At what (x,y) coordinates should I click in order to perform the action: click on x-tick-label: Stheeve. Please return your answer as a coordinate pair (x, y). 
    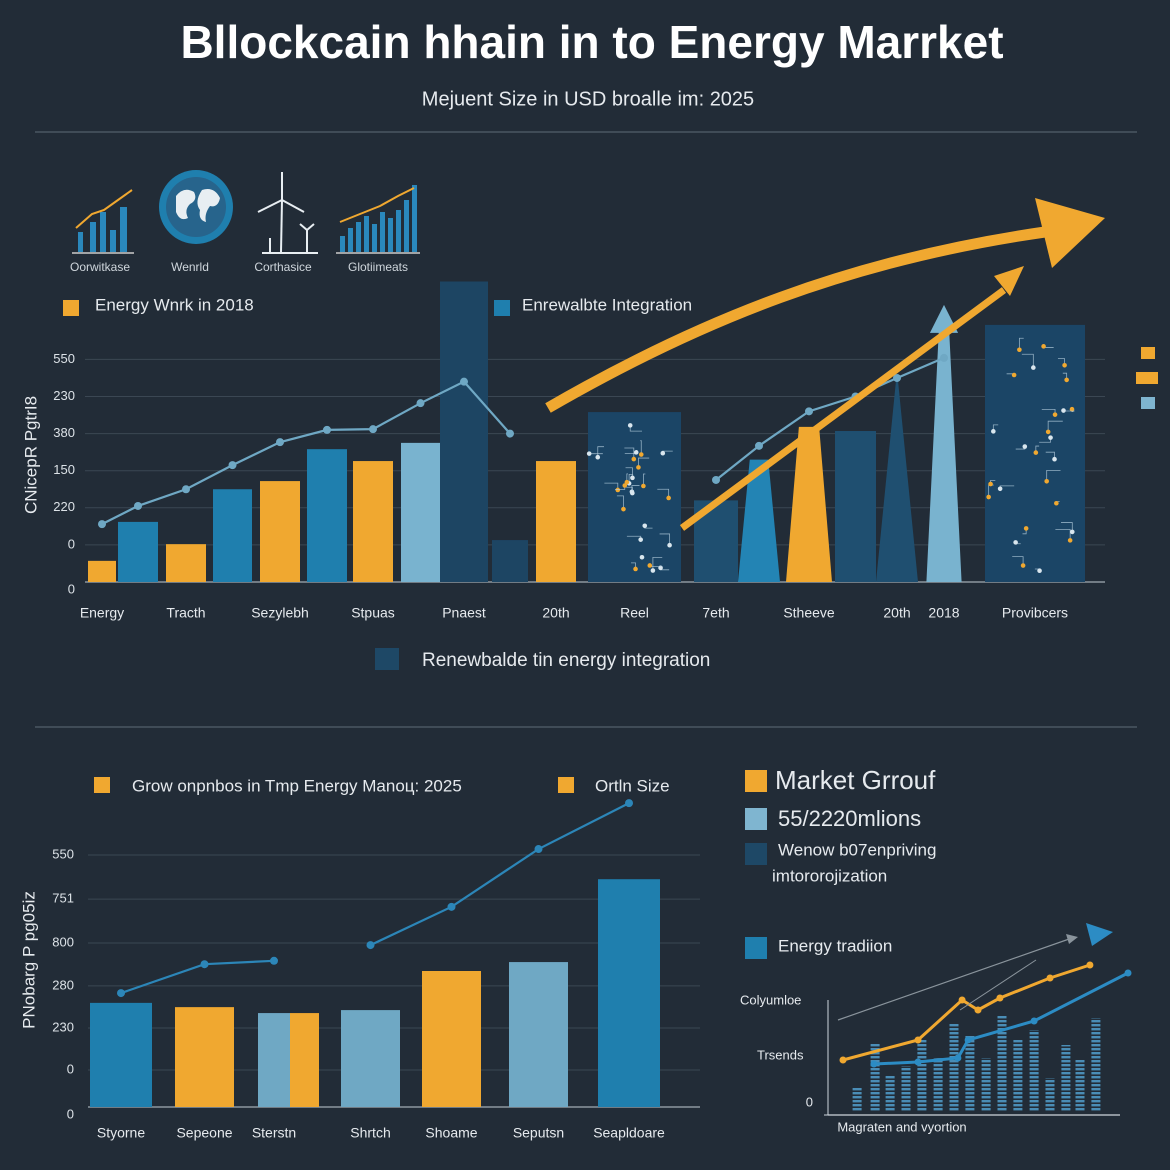
    Looking at the image, I should click on (809, 613).